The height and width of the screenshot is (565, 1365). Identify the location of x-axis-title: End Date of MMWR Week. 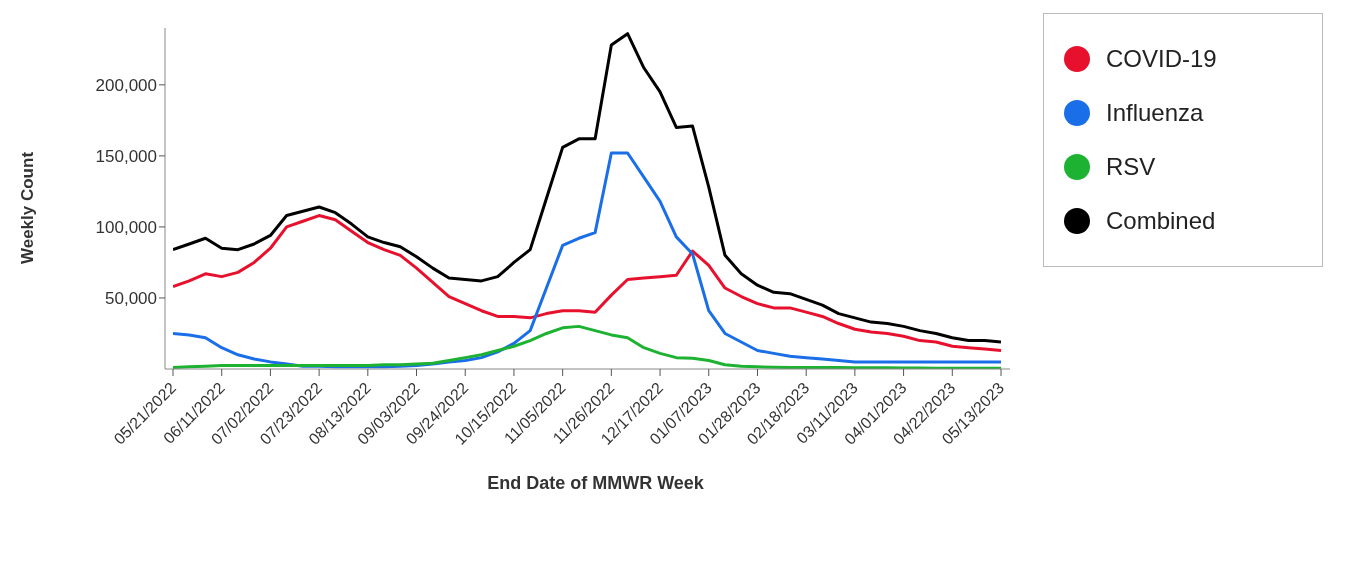
(595, 483).